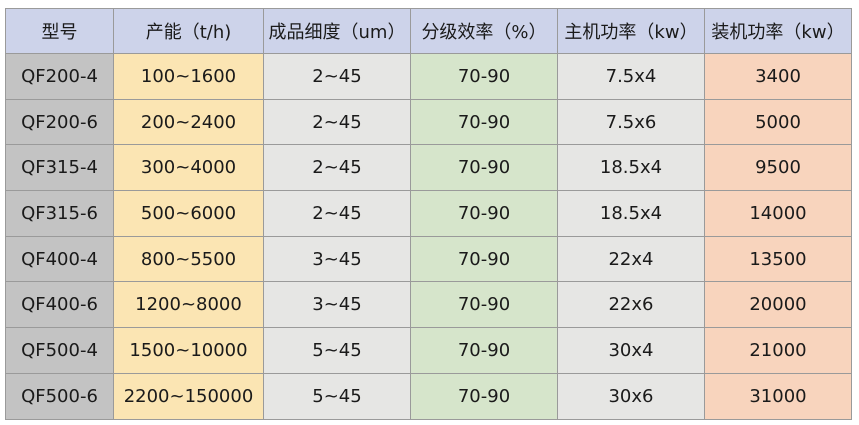 The width and height of the screenshot is (859, 425). I want to click on cell-installed-power: 31000, so click(778, 396).